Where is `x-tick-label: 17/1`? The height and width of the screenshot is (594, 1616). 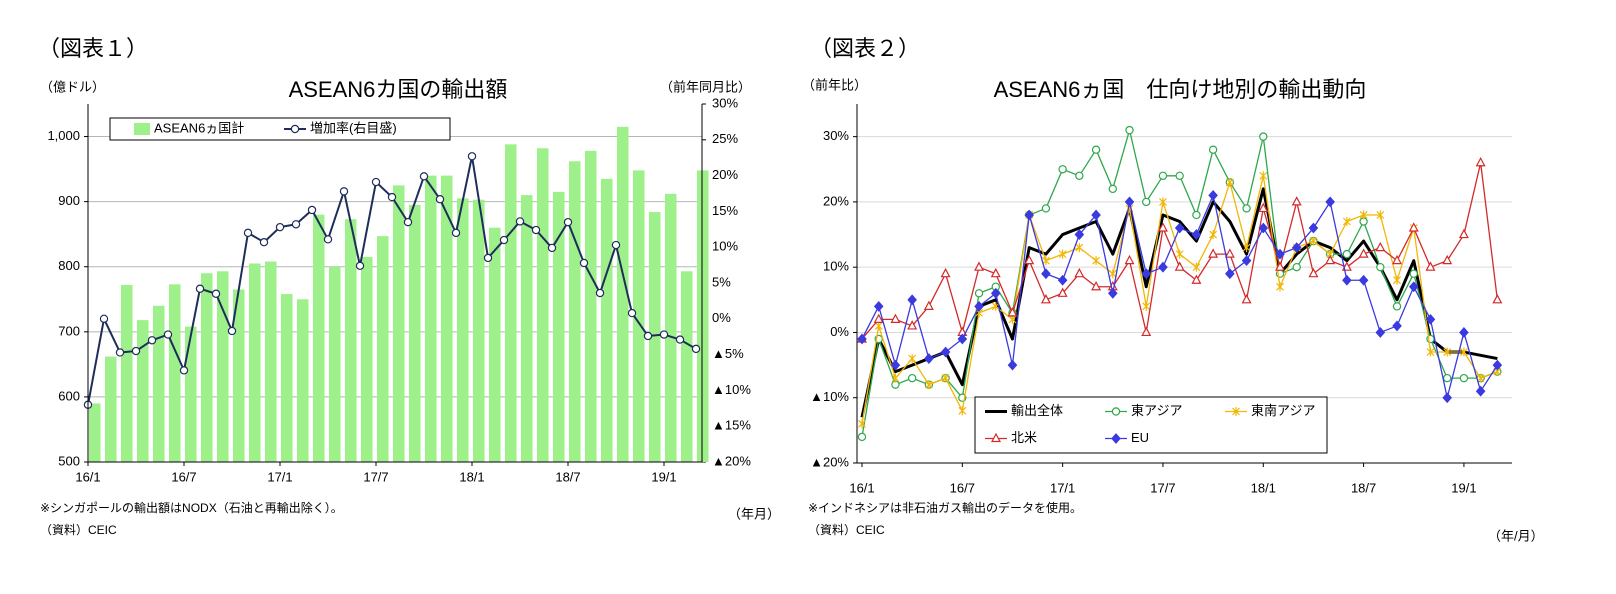 x-tick-label: 17/1 is located at coordinates (279, 476).